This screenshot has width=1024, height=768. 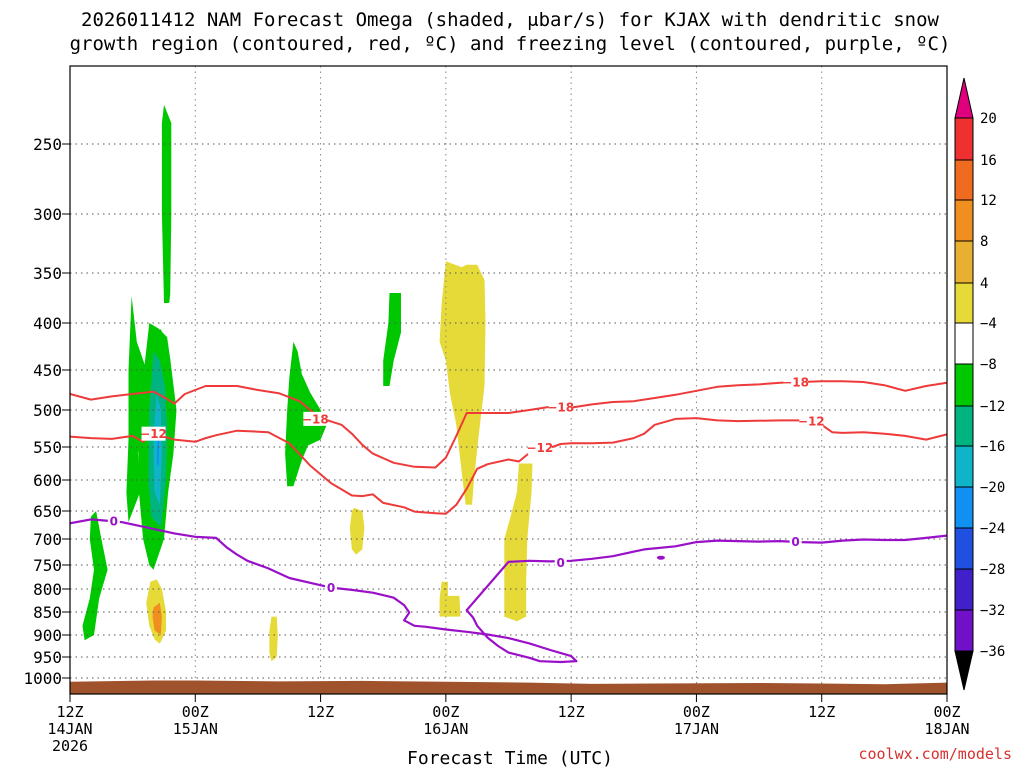 What do you see at coordinates (992, 407) in the screenshot?
I see `colorbar-label: −12` at bounding box center [992, 407].